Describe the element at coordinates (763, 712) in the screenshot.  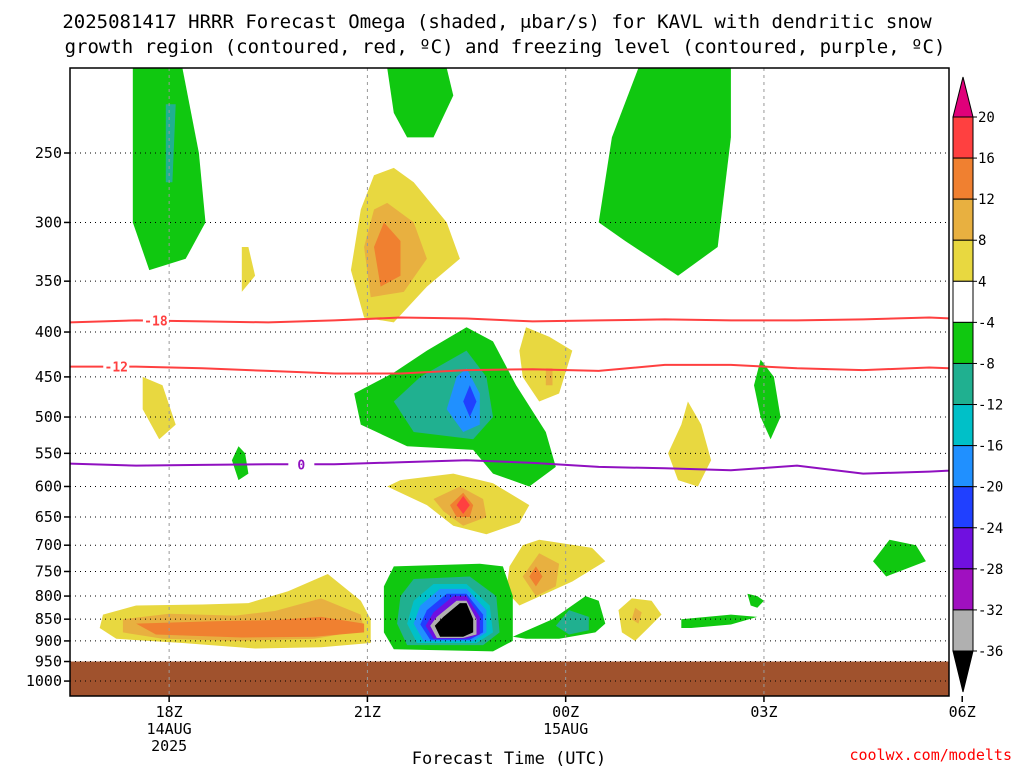
I see `x-tick-label-03Z: 03Z` at that location.